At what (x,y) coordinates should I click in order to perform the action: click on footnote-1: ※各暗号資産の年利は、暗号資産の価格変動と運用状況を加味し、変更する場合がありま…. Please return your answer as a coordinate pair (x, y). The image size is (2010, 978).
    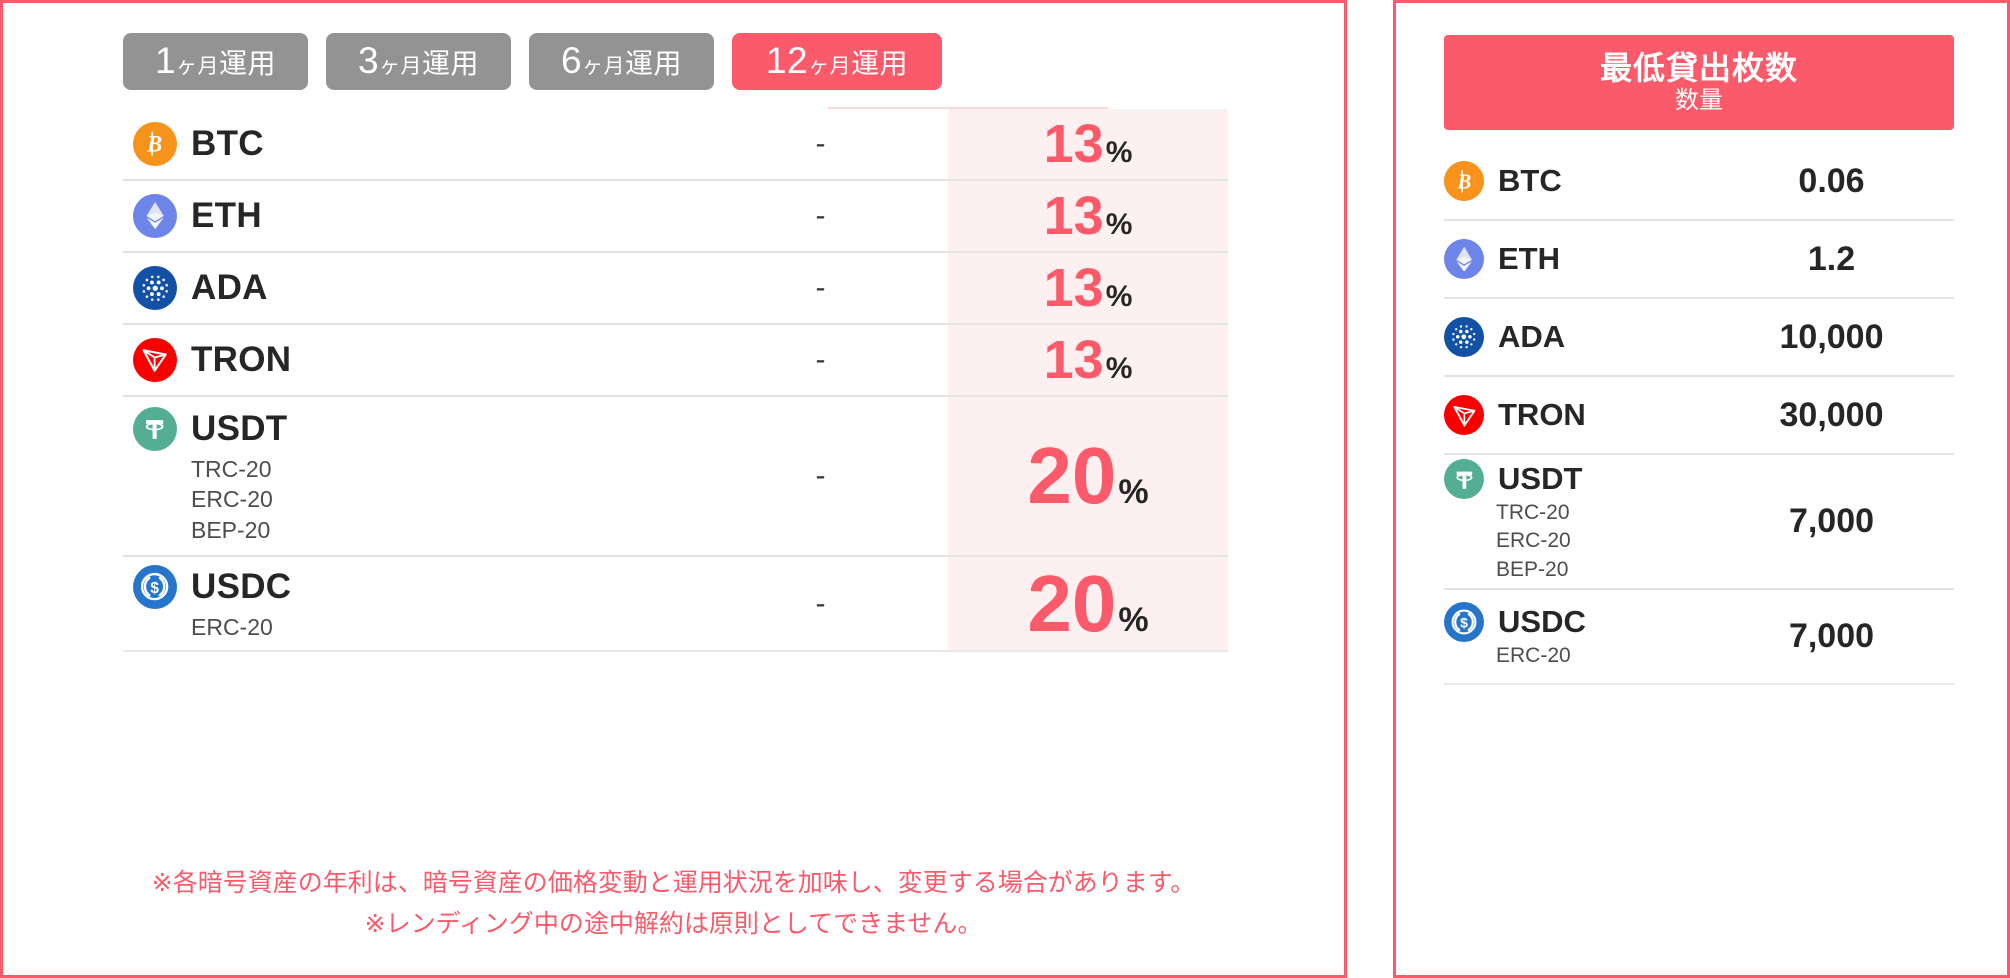
    Looking at the image, I should click on (673, 883).